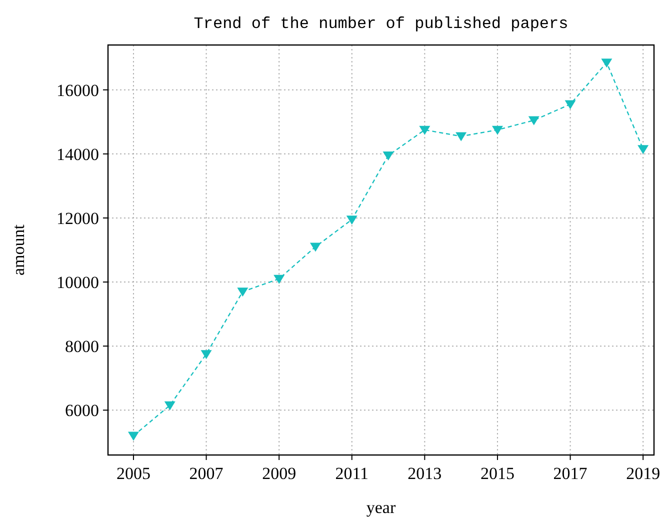 The height and width of the screenshot is (519, 662). Describe the element at coordinates (381, 24) in the screenshot. I see `chart-title: Trend of the number of published papers` at that location.